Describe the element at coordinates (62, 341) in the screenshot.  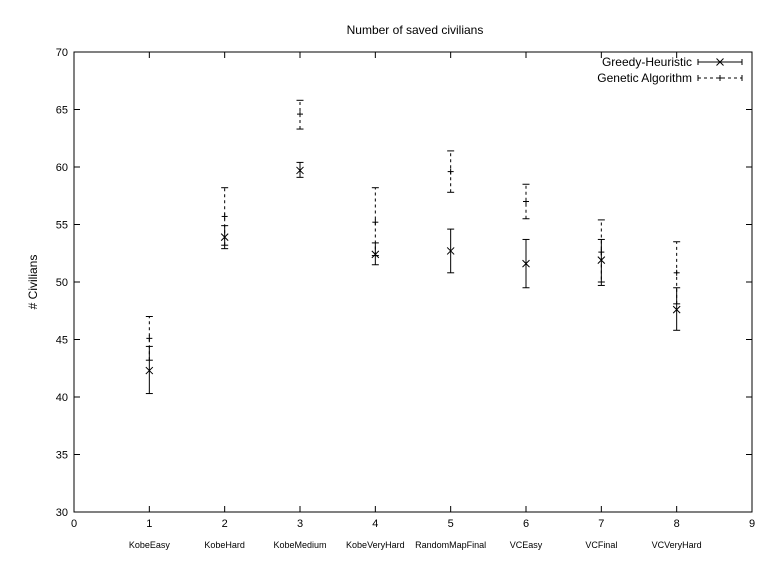
I see `y-tick-label: 45` at that location.